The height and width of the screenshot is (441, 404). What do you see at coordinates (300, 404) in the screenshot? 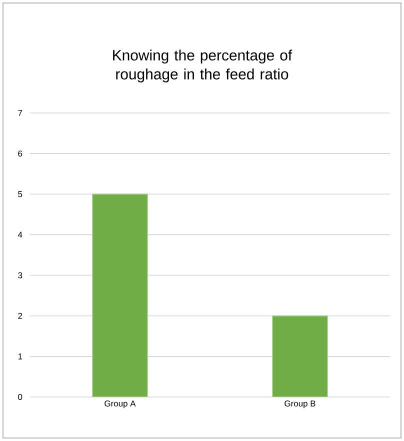
I see `x-tick-label: Group B` at bounding box center [300, 404].